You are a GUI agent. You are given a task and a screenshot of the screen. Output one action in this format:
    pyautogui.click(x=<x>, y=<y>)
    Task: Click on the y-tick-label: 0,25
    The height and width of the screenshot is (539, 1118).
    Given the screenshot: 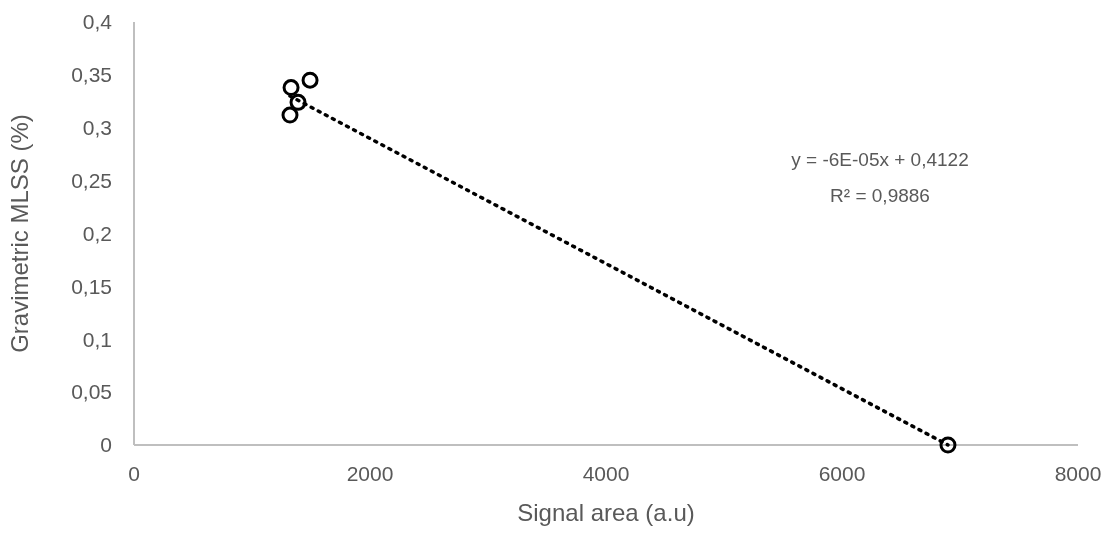 What is the action you would take?
    pyautogui.click(x=91, y=180)
    